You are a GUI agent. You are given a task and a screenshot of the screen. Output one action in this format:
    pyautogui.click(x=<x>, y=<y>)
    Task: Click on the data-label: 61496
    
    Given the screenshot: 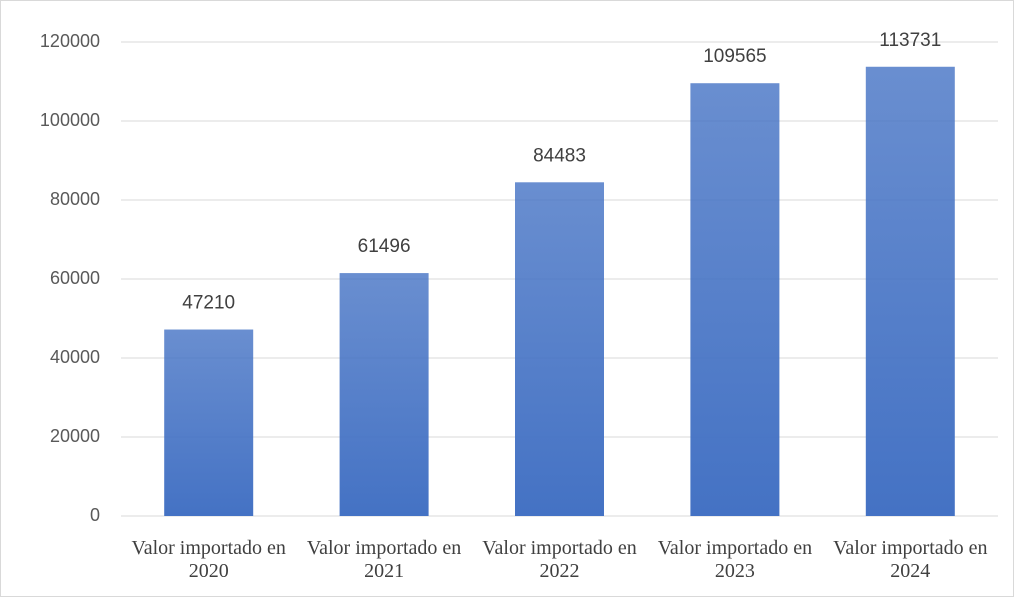 What is the action you would take?
    pyautogui.click(x=384, y=246)
    